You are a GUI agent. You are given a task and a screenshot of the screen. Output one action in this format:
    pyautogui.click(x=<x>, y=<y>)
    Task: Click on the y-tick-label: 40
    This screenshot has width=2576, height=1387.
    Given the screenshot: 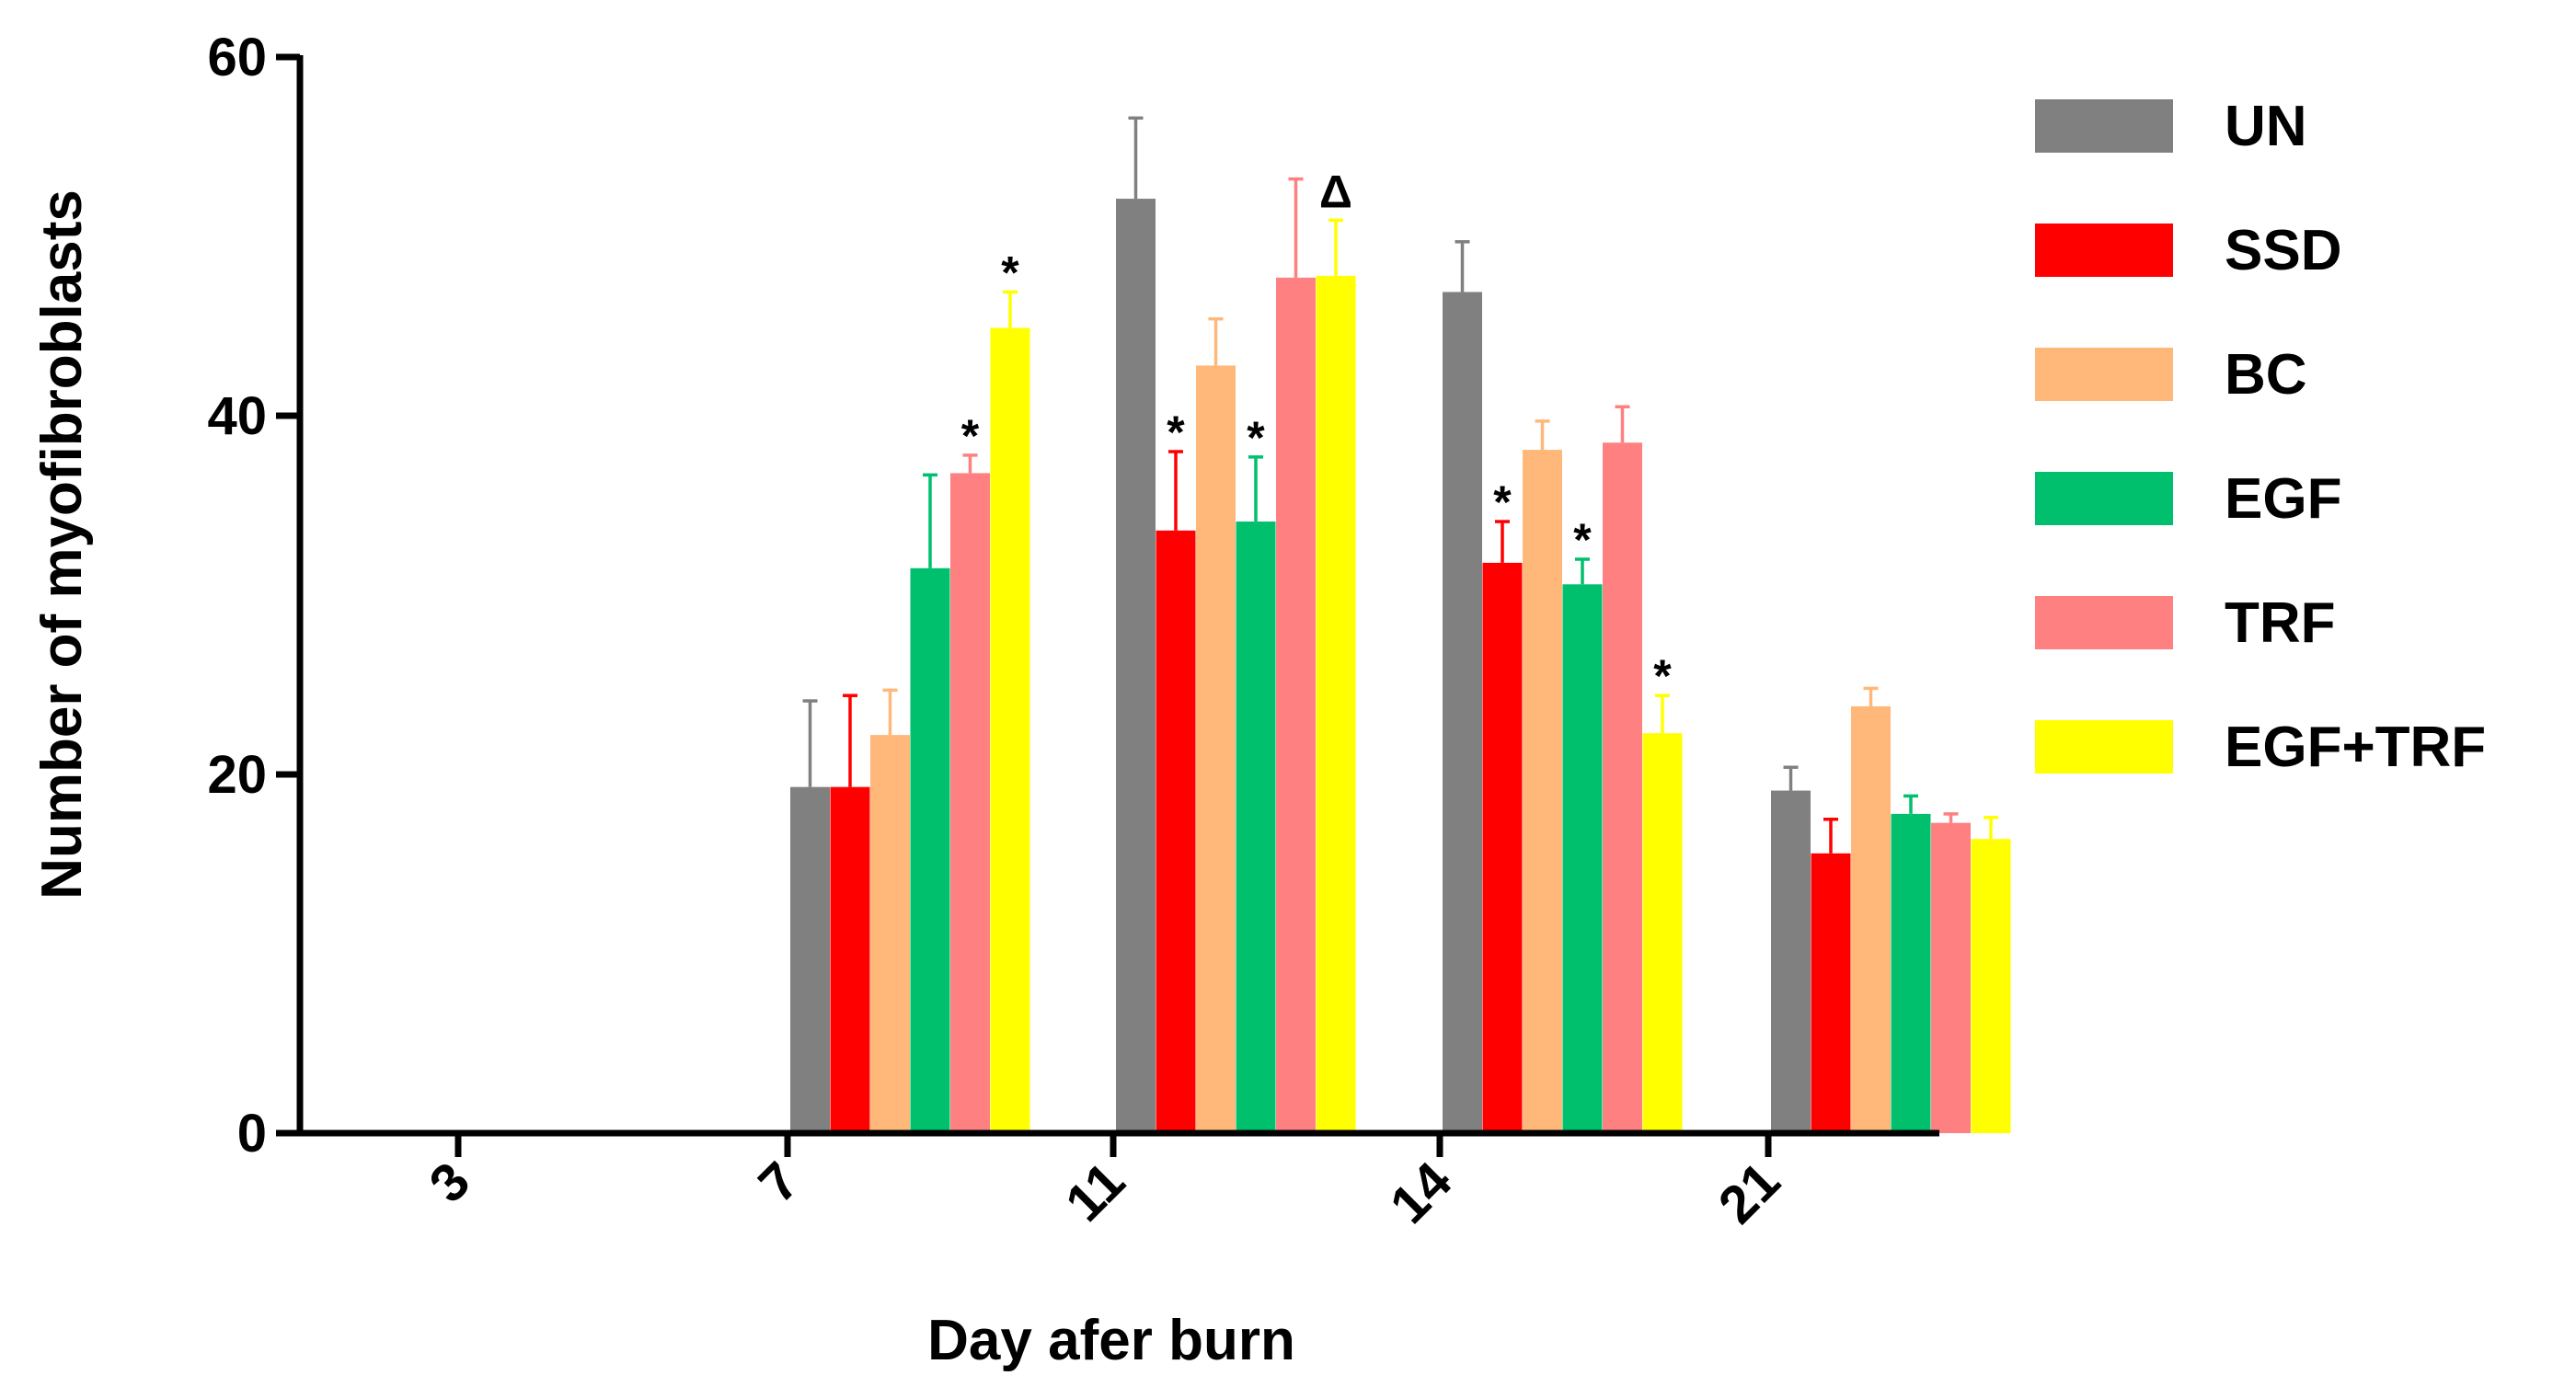 What is the action you would take?
    pyautogui.click(x=237, y=416)
    